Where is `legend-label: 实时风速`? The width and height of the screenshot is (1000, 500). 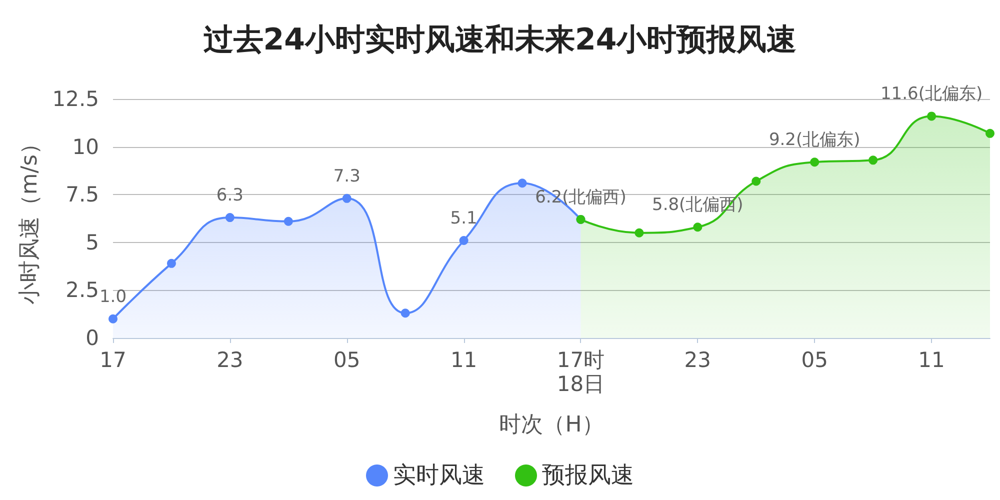
legend-label: 实时风速 is located at coordinates (439, 475).